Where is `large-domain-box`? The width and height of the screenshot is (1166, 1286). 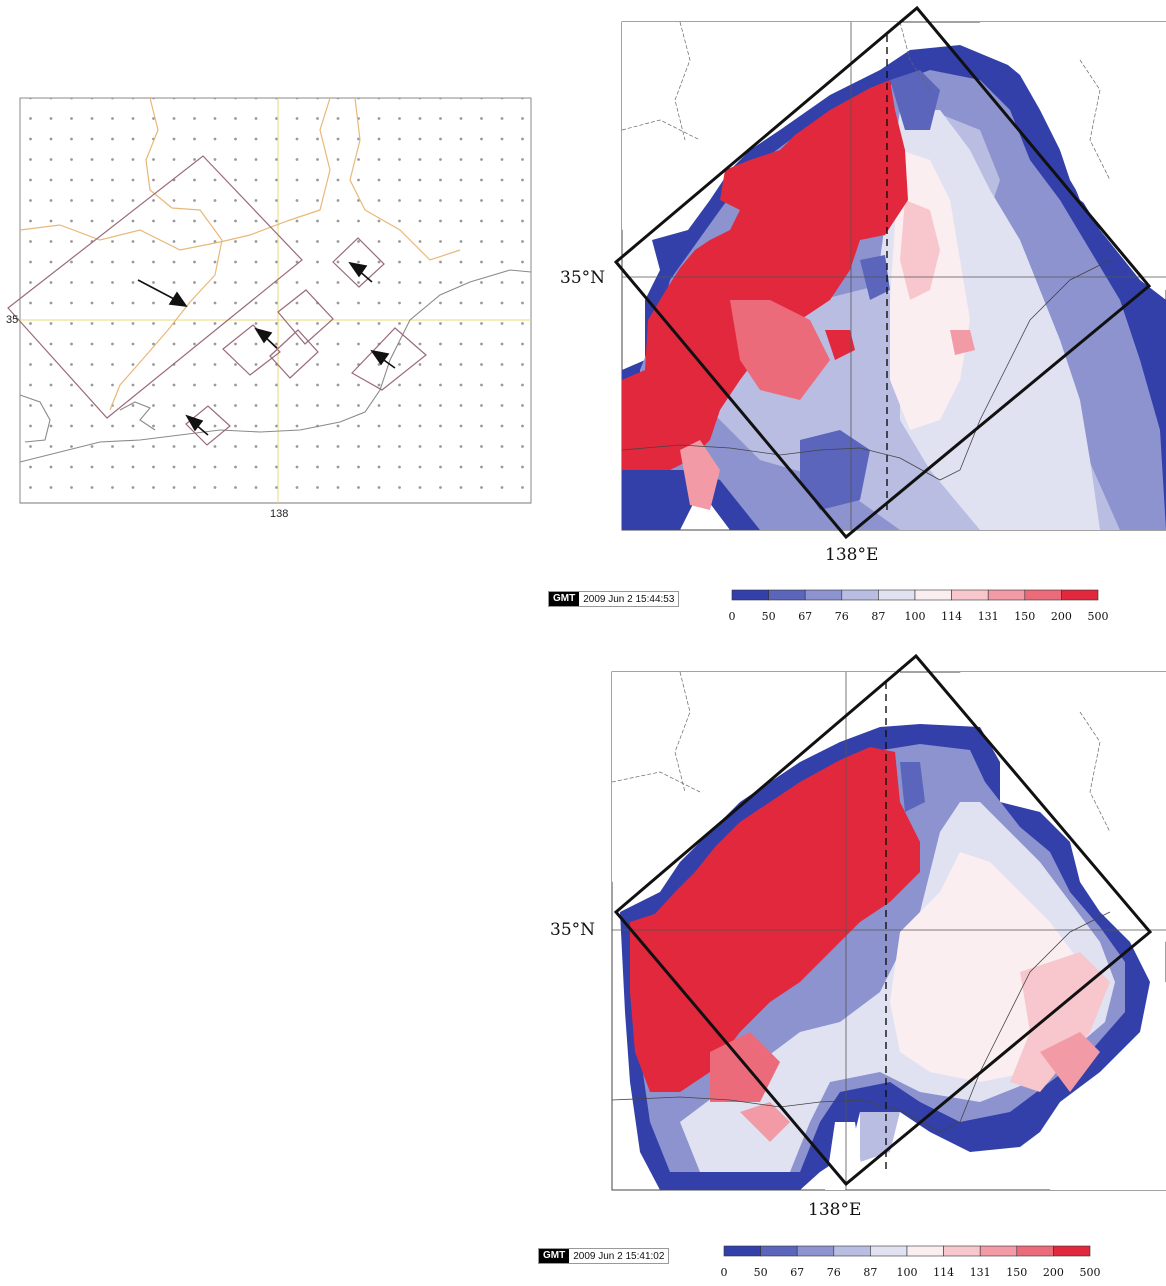 large-domain-box is located at coordinates (155, 287).